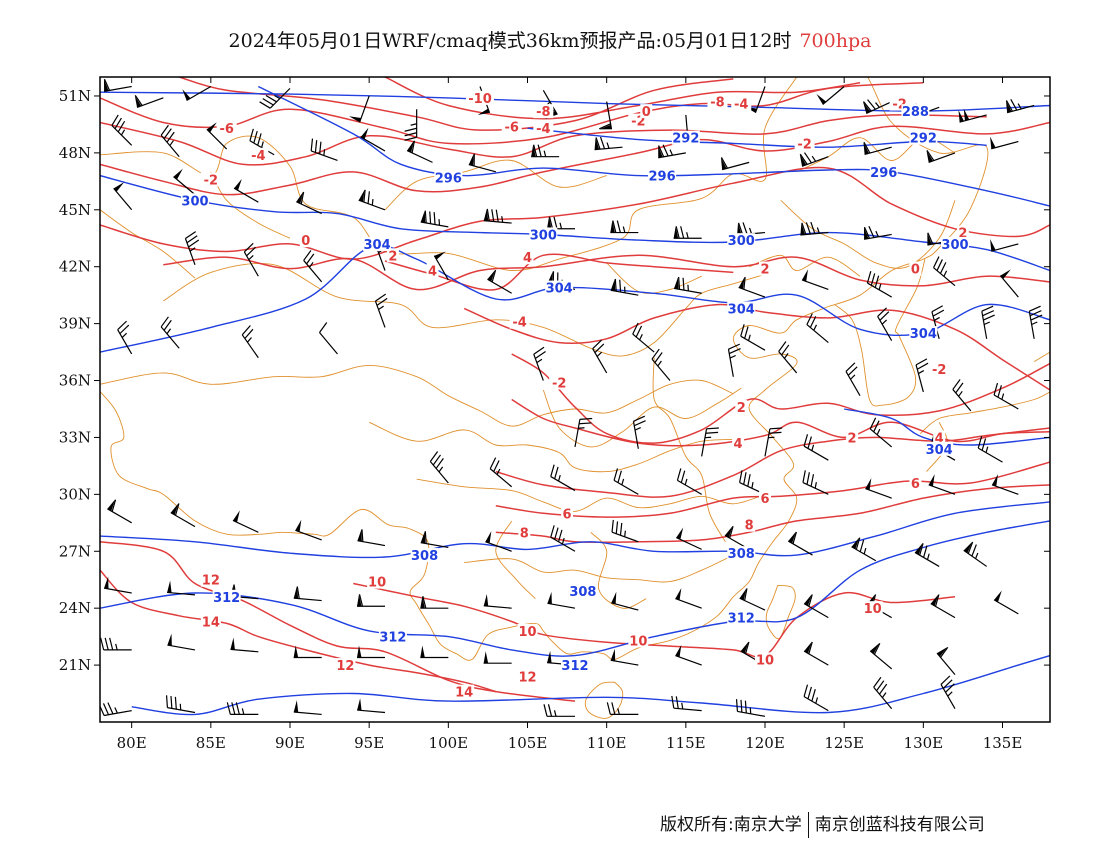 The height and width of the screenshot is (850, 1100). What do you see at coordinates (528, 743) in the screenshot?
I see `lon-tick-label: 105E` at bounding box center [528, 743].